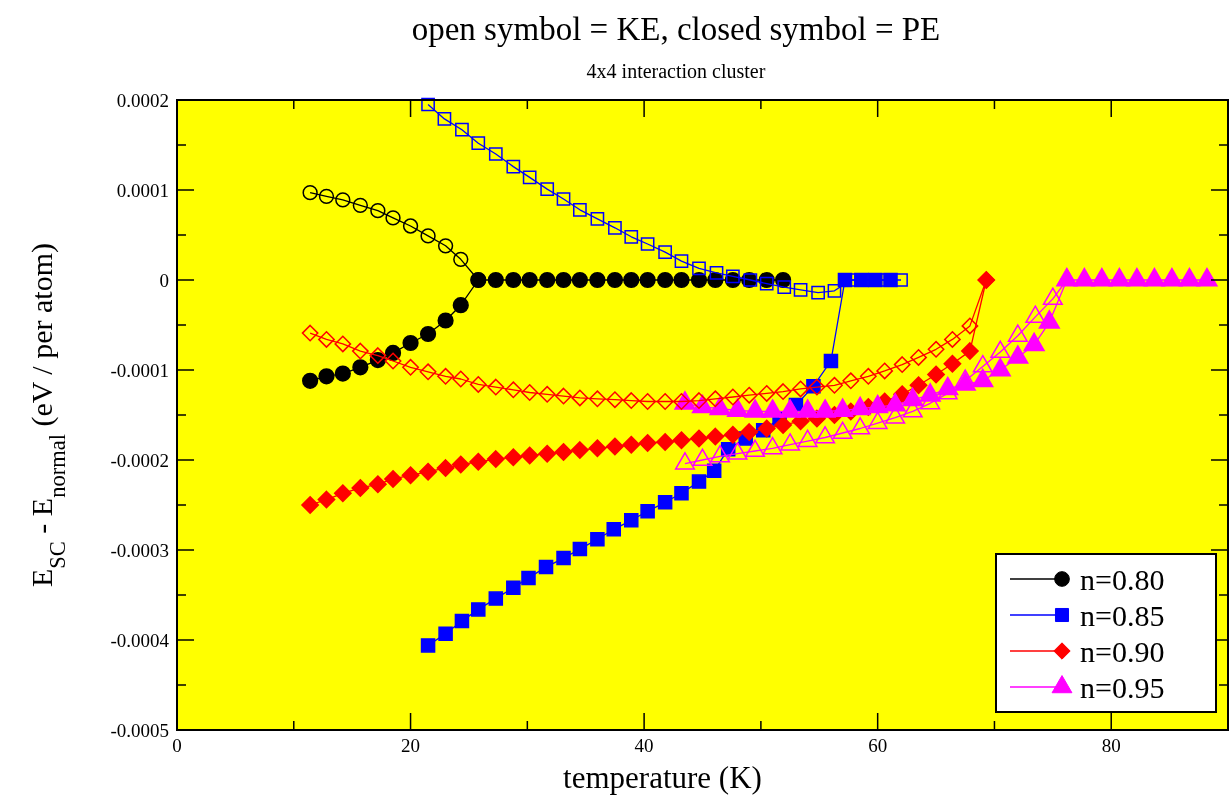  Describe the element at coordinates (139, 370) in the screenshot. I see `y-tick-label: -0.0001` at that location.